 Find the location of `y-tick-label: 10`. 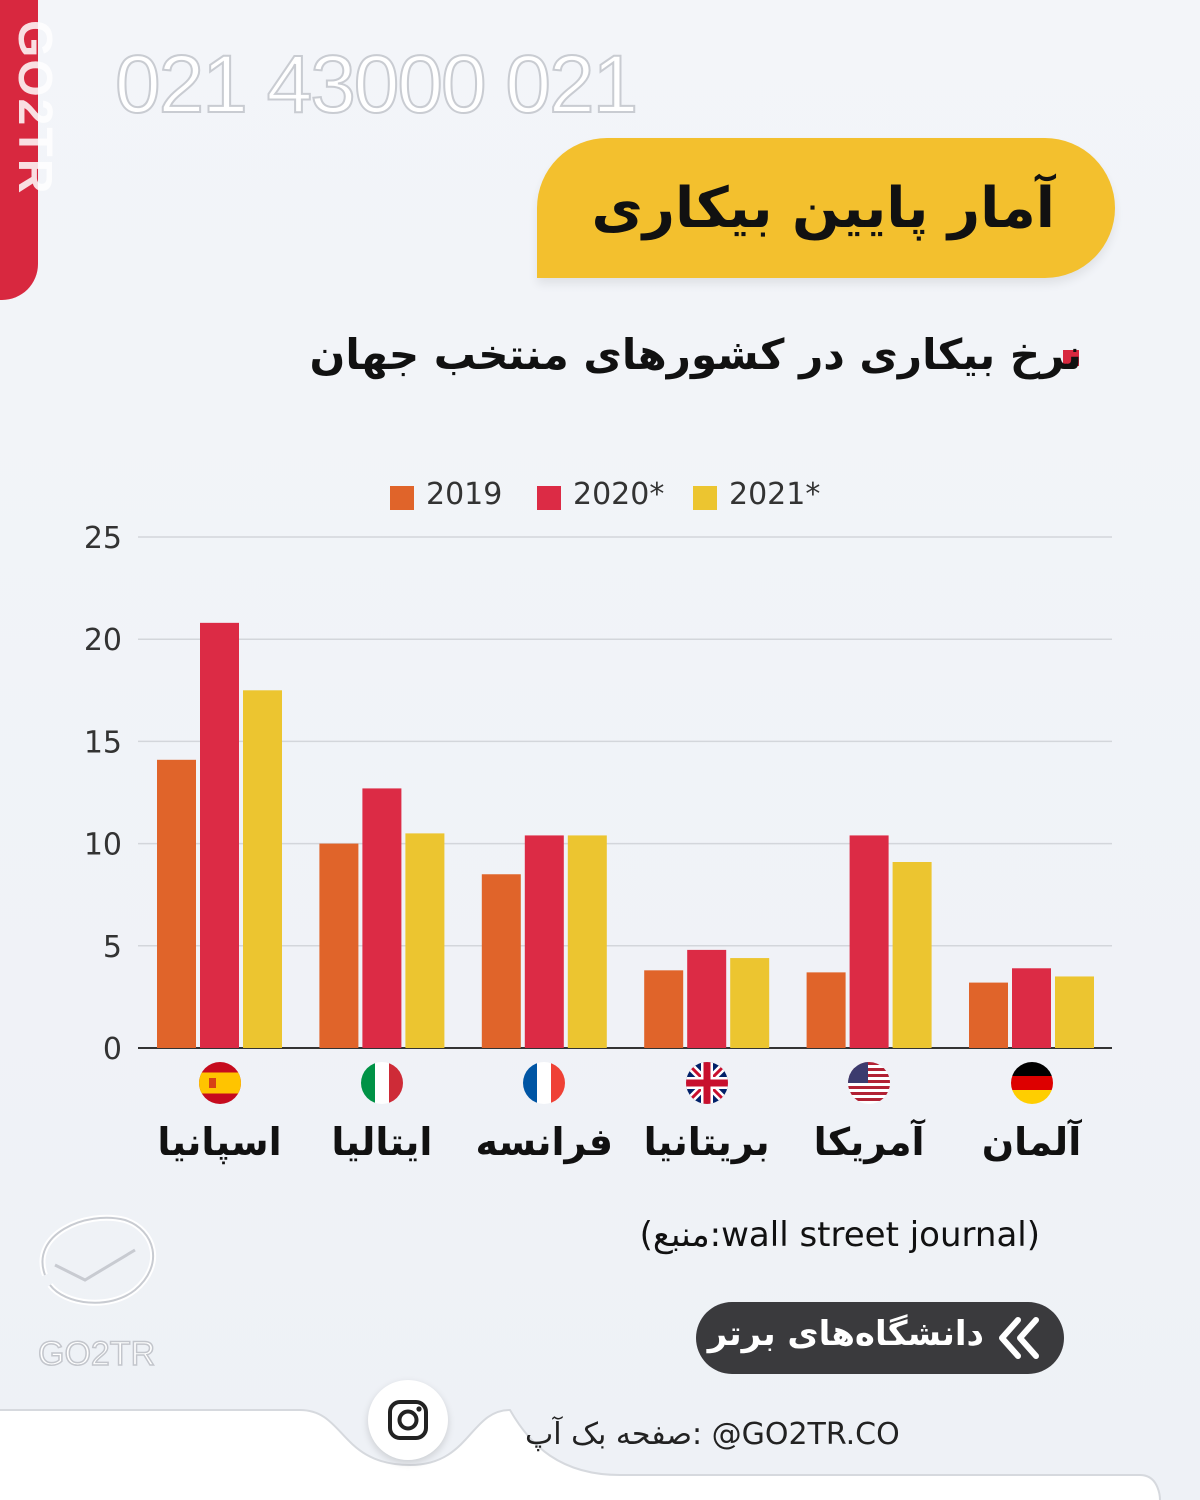

y-tick-label: 10 is located at coordinates (103, 845).